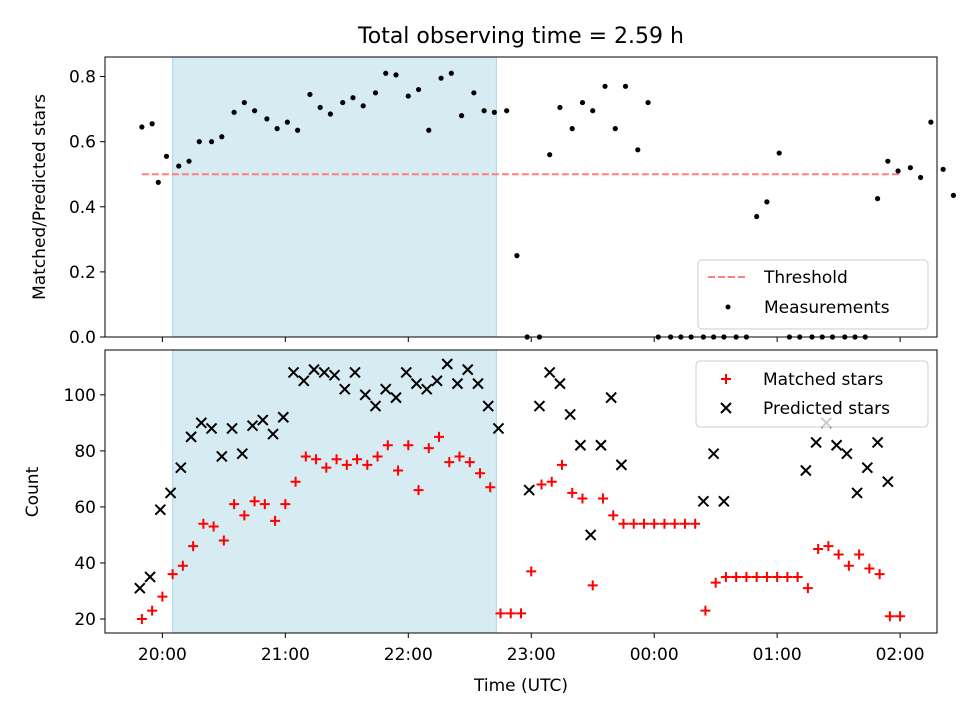 This screenshot has width=960, height=724. What do you see at coordinates (823, 380) in the screenshot?
I see `legend-matched-label: Matched stars` at bounding box center [823, 380].